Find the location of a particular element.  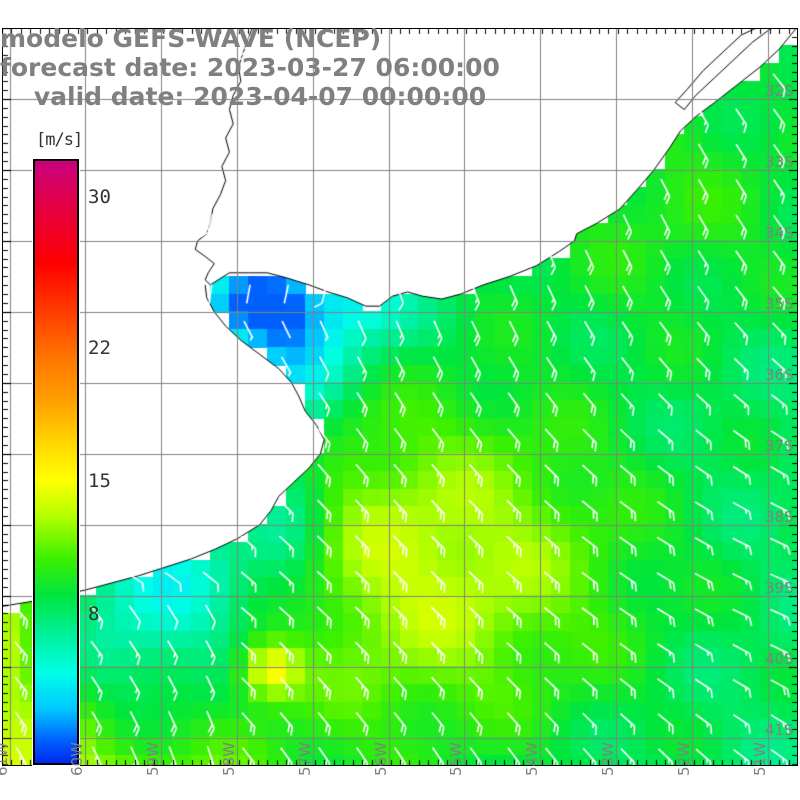

lat-label-36S: 36S is located at coordinates (779, 374).